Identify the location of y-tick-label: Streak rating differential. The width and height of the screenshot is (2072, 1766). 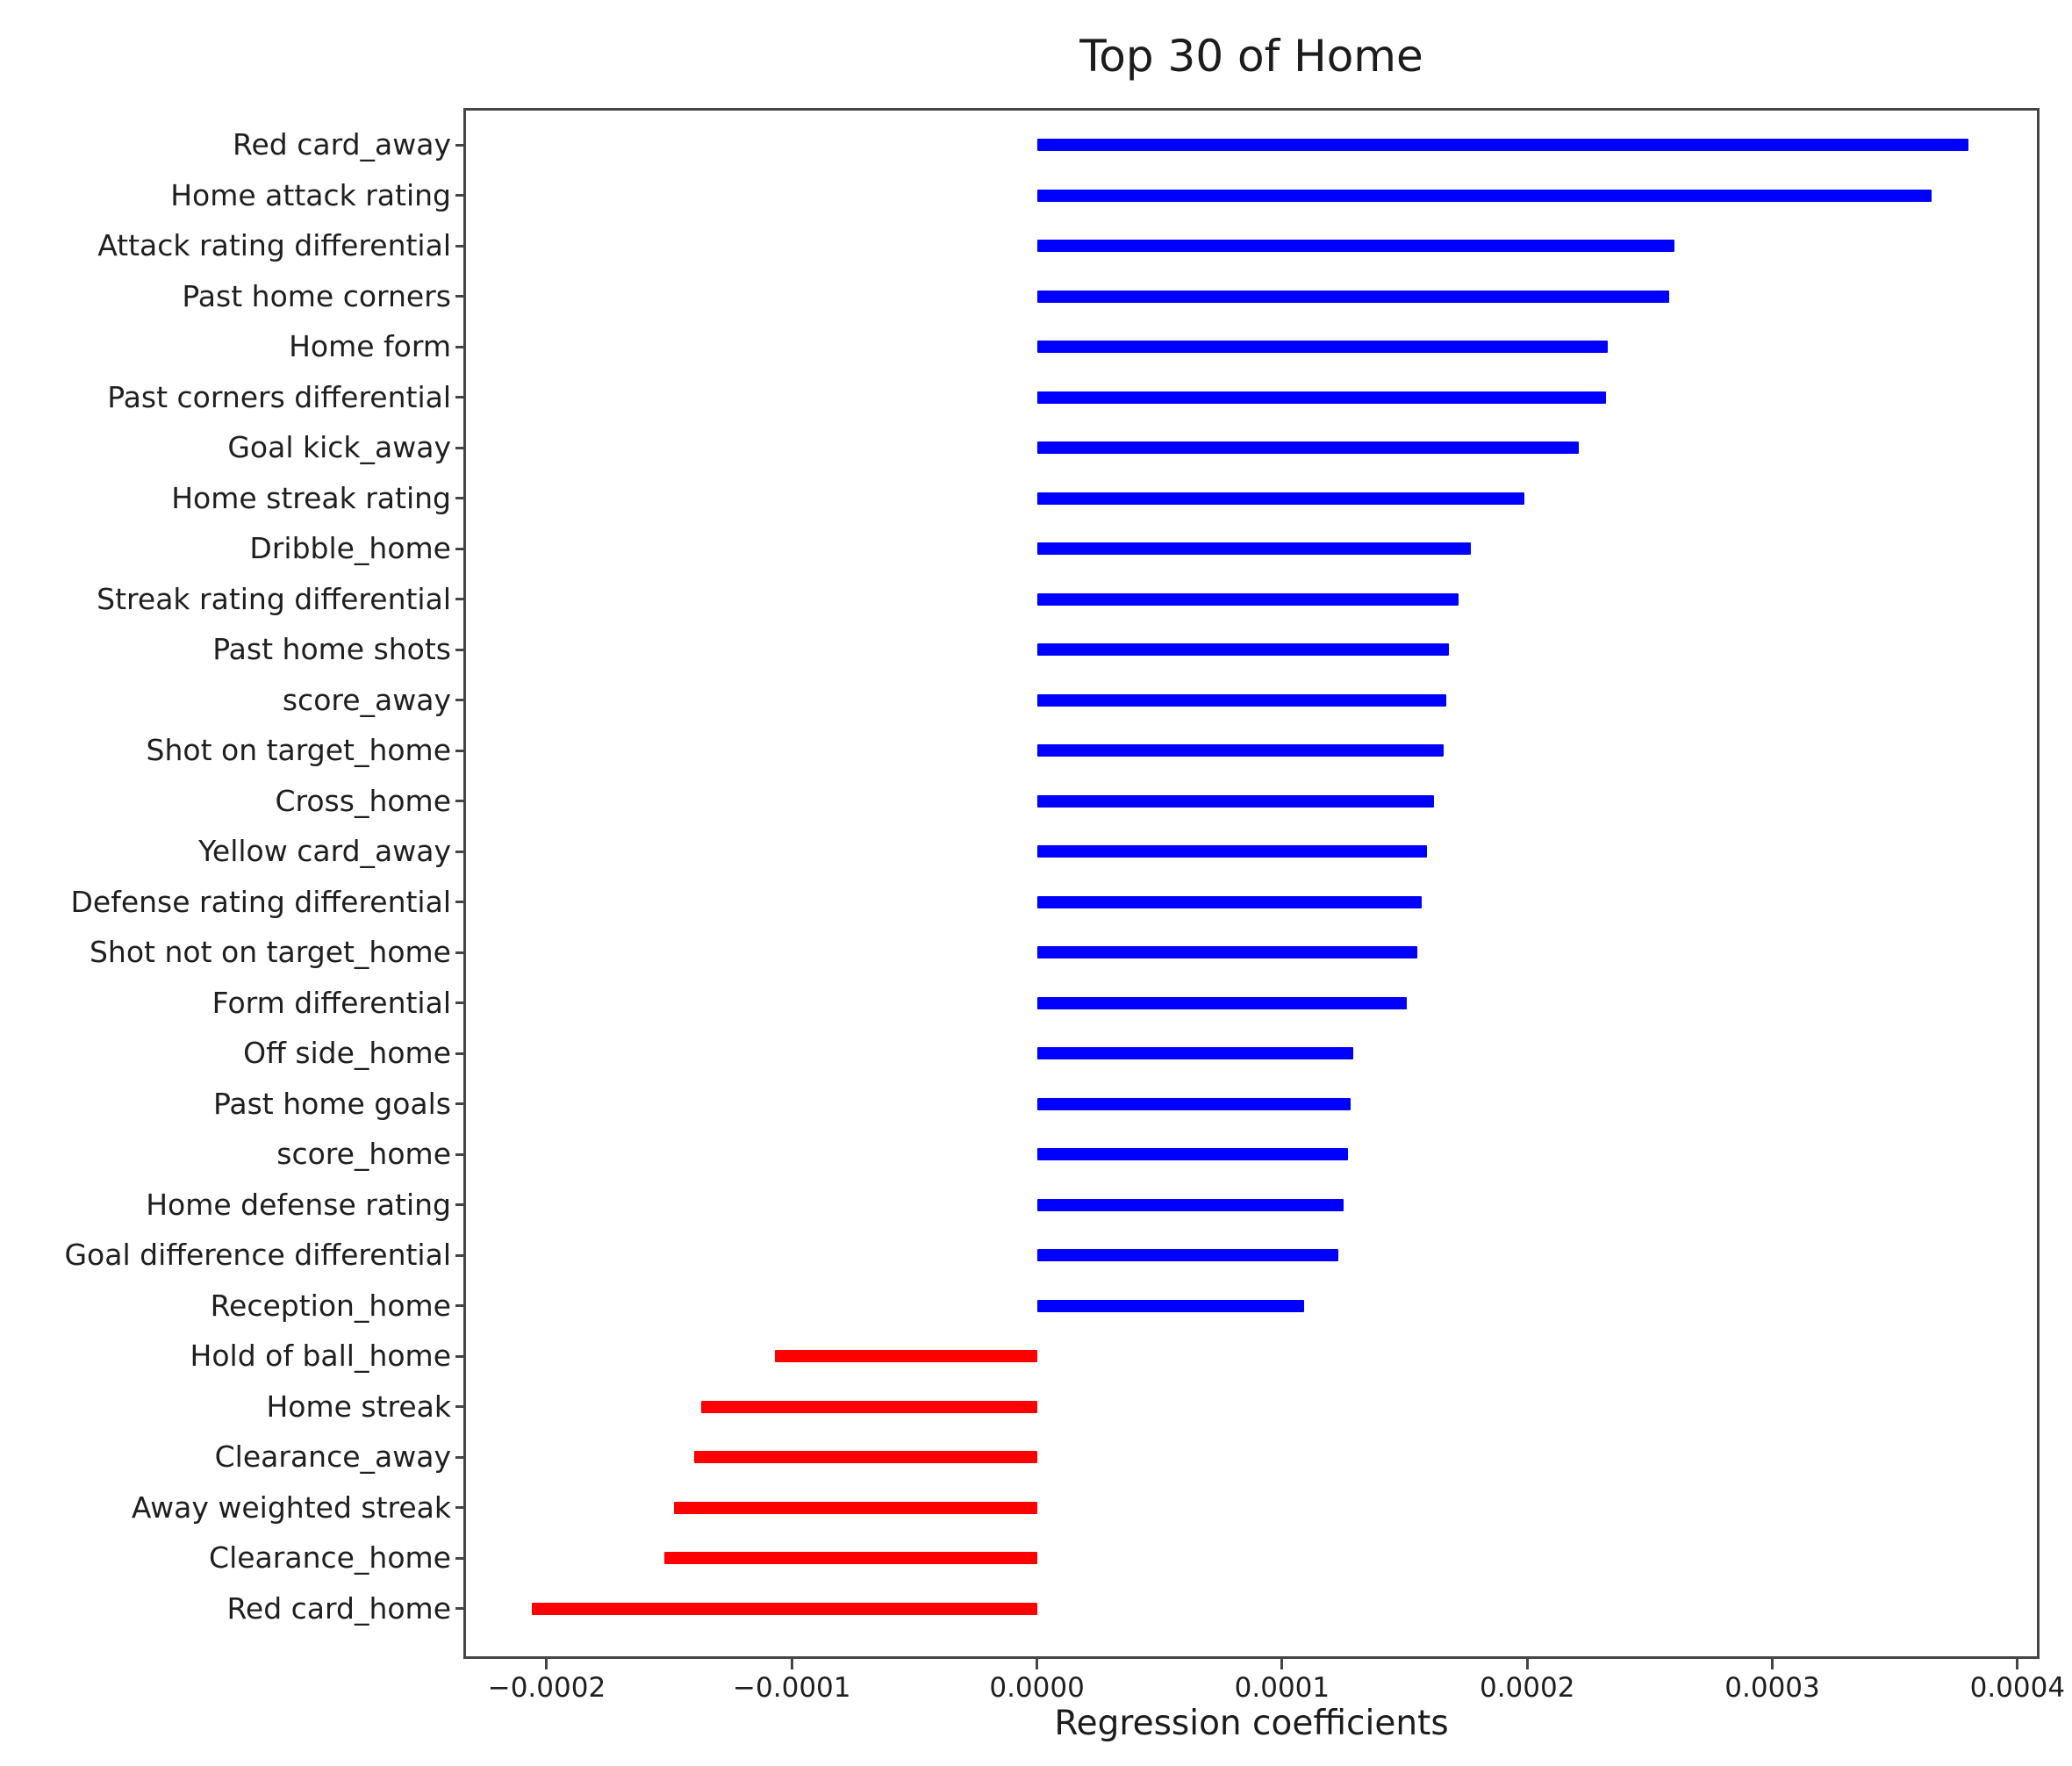
(274, 598).